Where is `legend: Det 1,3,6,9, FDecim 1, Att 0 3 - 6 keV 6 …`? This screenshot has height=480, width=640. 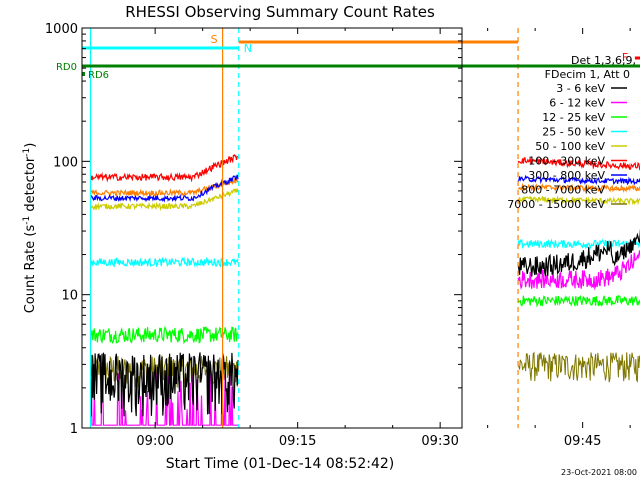
legend: Det 1,3,6,9, FDecim 1, Att 0 3 - 6 keV 6 … is located at coordinates (571, 132).